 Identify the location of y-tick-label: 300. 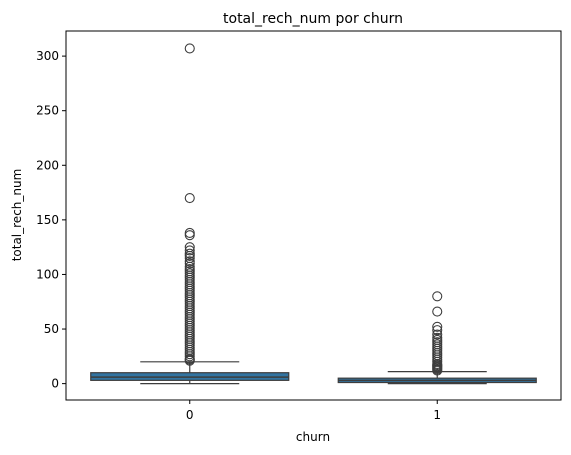
(47, 56).